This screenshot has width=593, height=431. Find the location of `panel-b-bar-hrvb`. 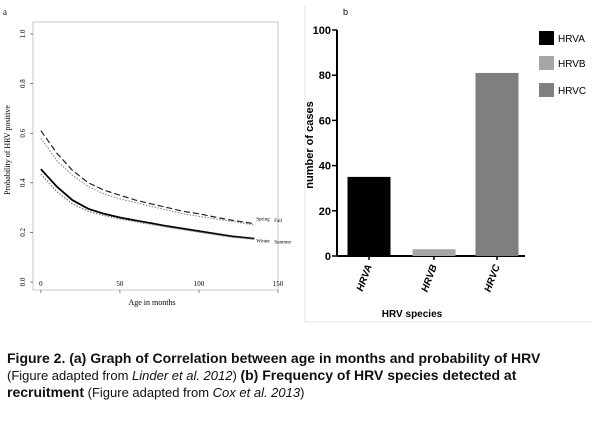

panel-b-bar-hrvb is located at coordinates (434, 252).